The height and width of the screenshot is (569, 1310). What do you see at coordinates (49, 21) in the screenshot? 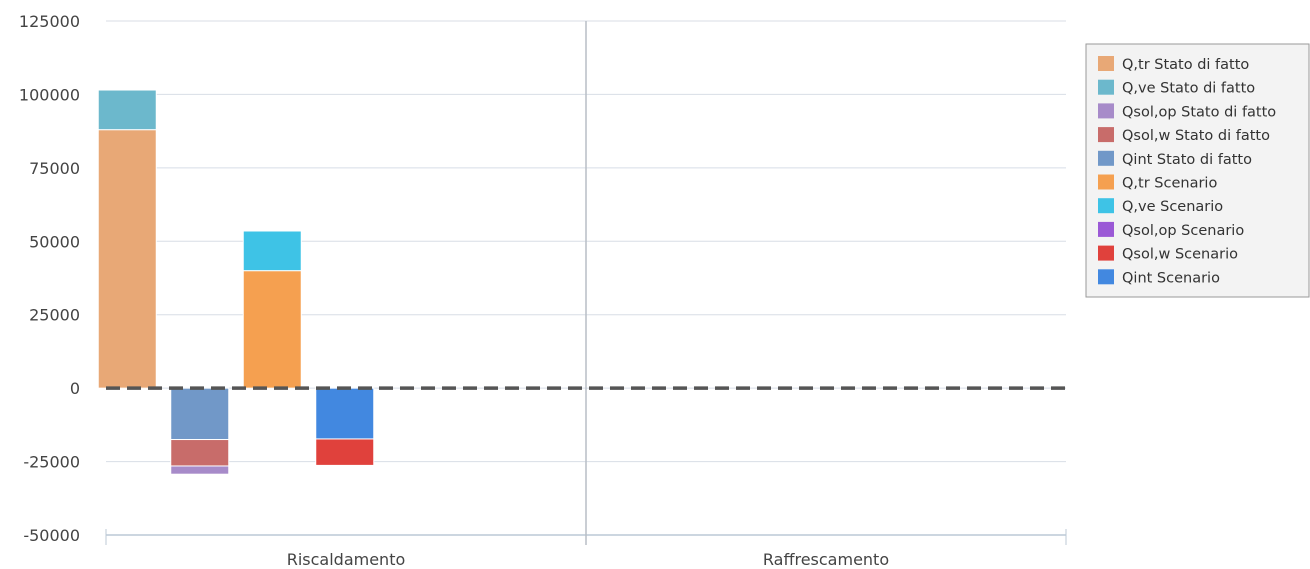
I see `y-tick-label: 125000` at bounding box center [49, 21].